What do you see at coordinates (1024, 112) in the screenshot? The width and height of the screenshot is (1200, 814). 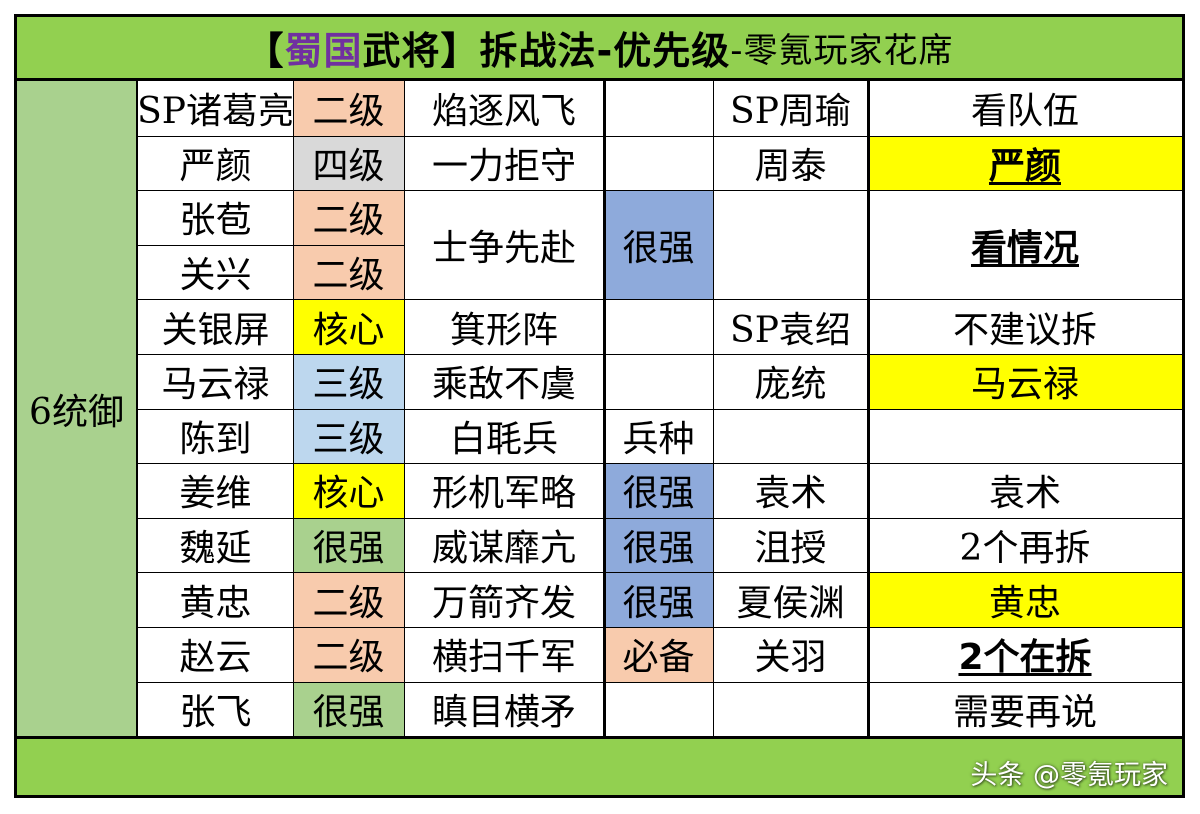 I see `advice-cell: 看队伍` at bounding box center [1024, 112].